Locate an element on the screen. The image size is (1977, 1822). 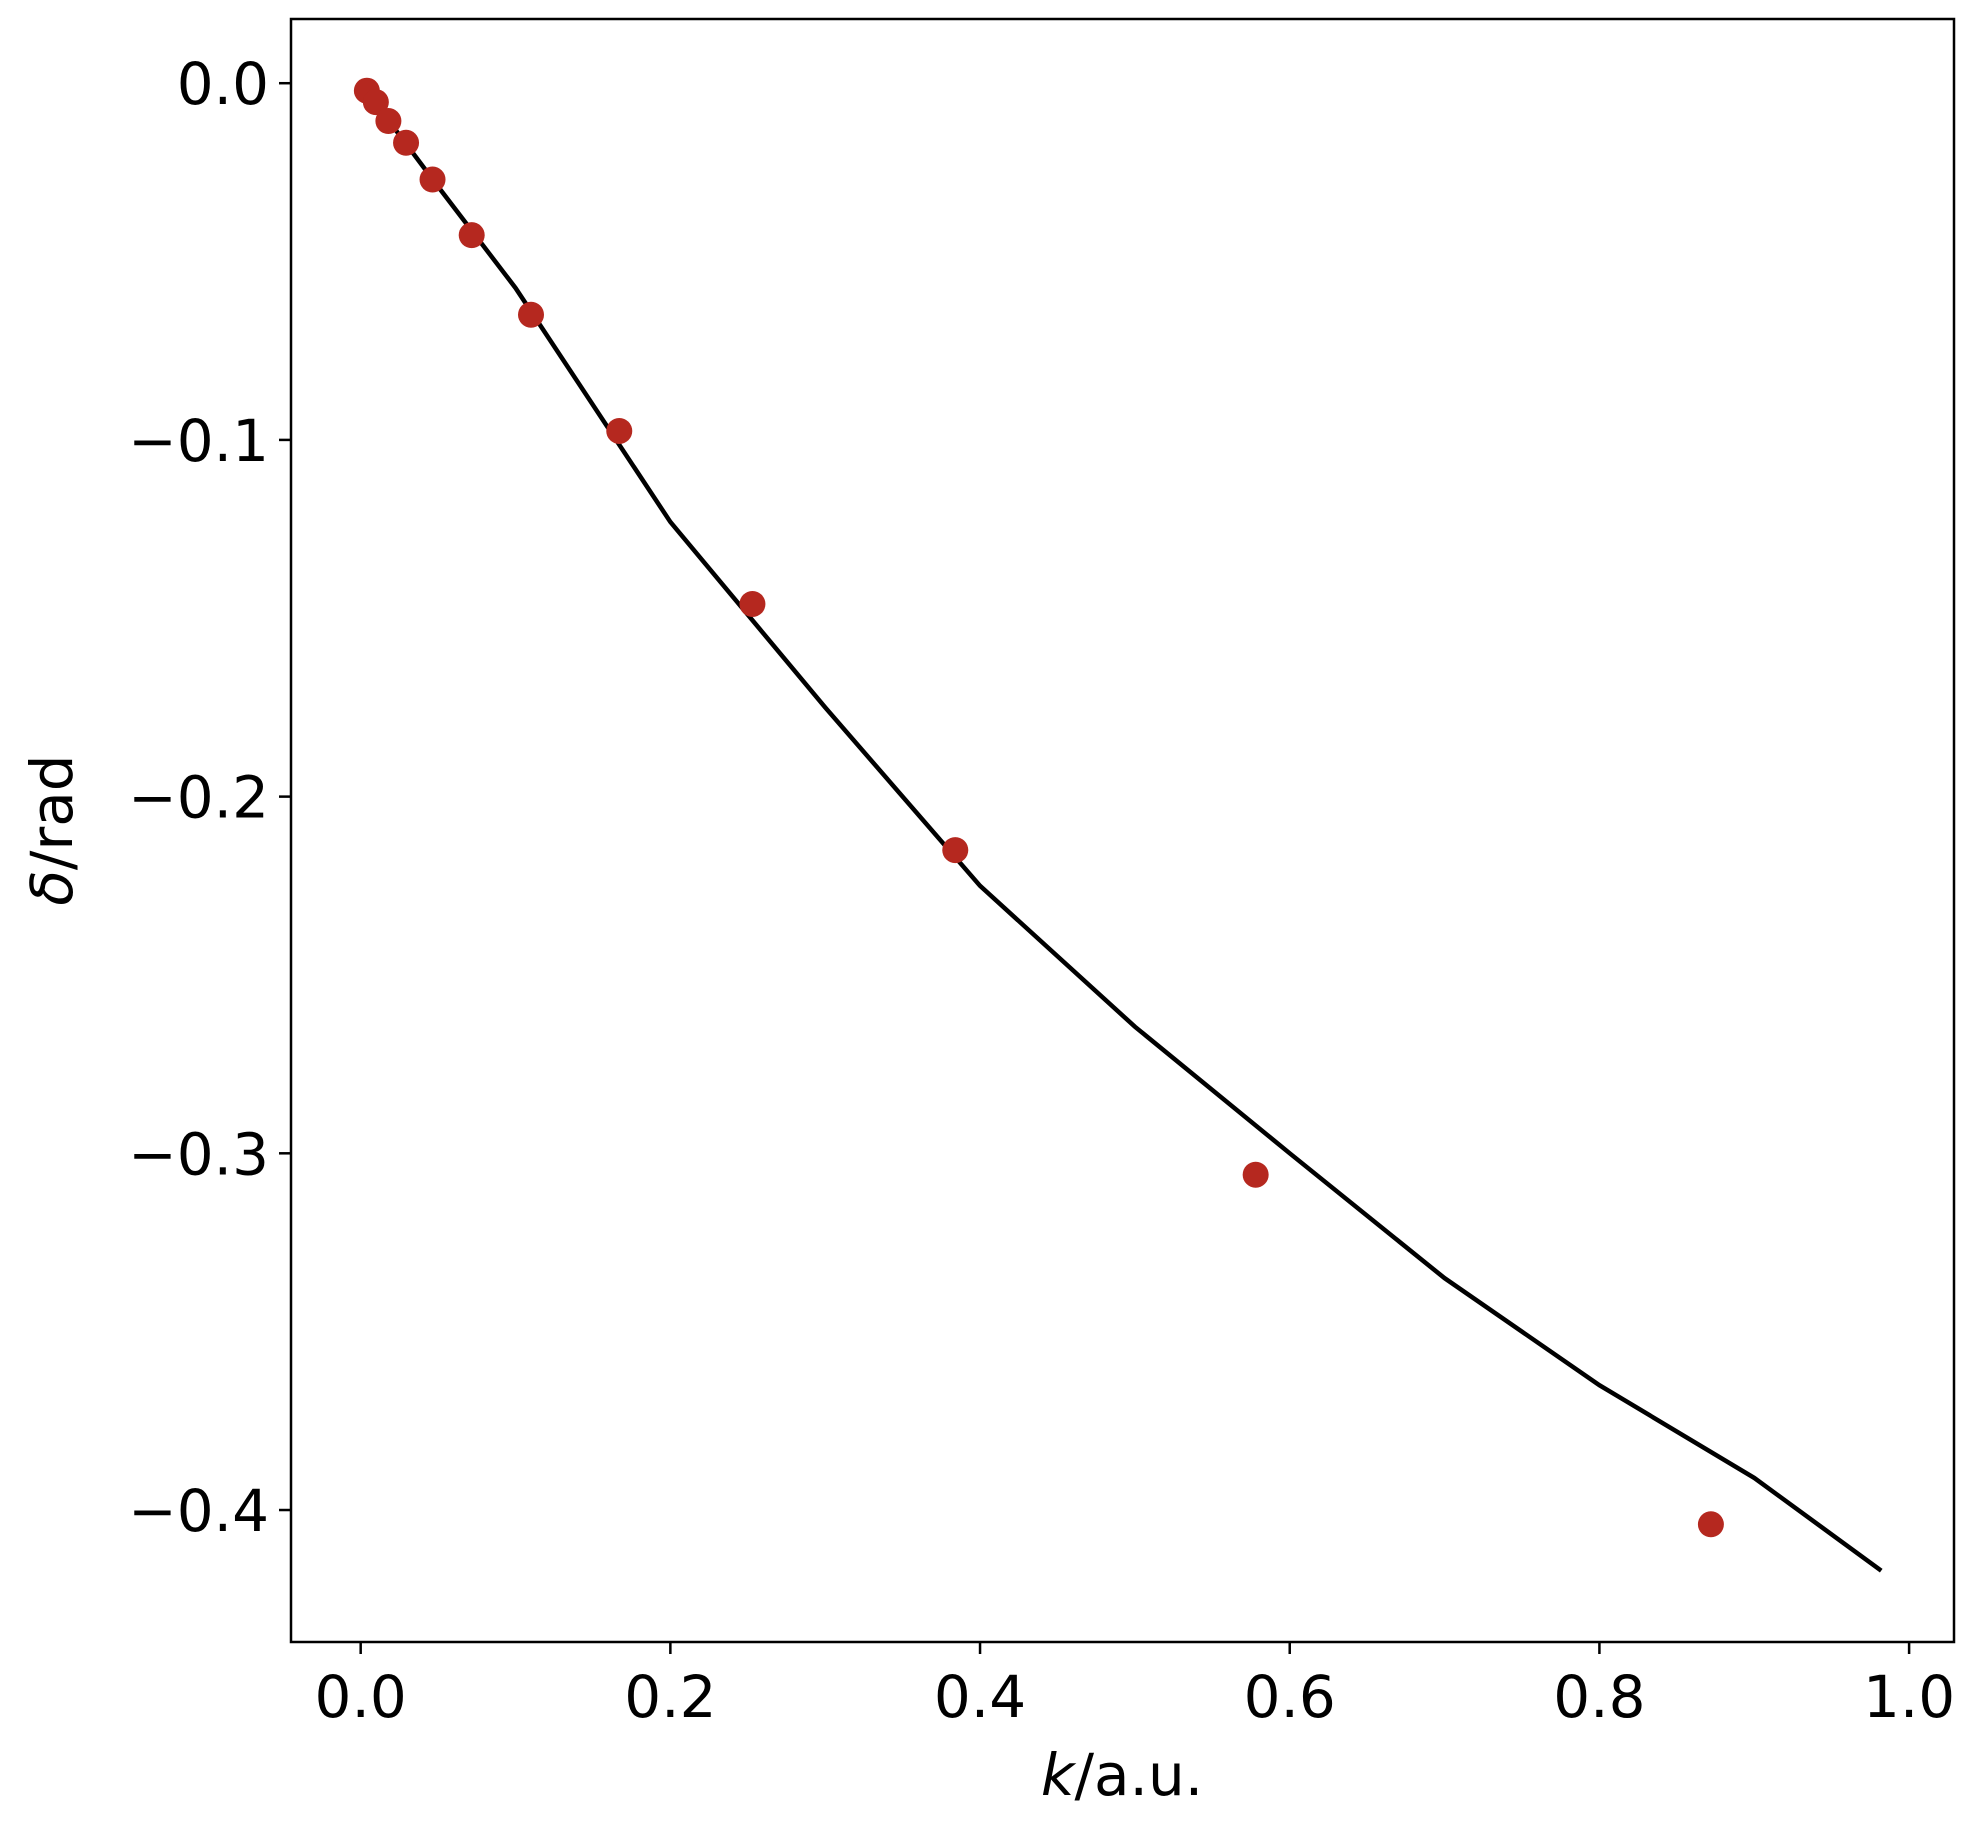
x-tick-label: 0.8 is located at coordinates (1599, 1697).